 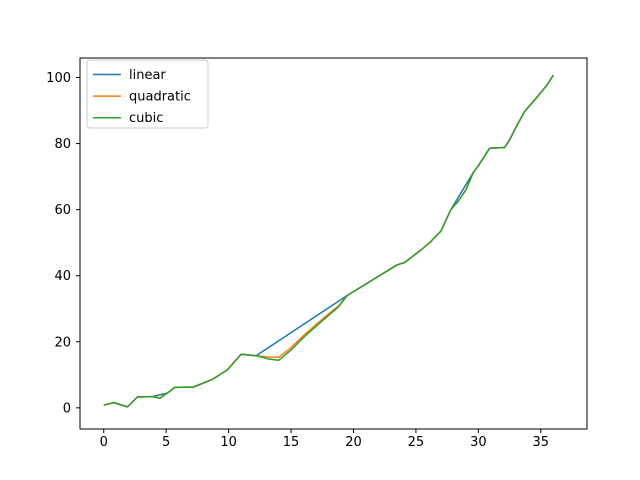 I want to click on legend-item-linear: linear, so click(x=129, y=75).